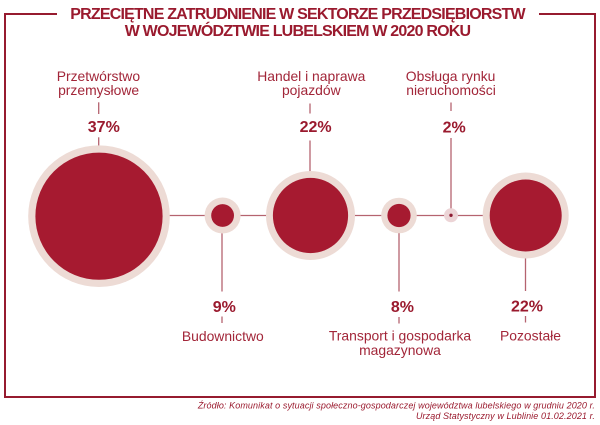  What do you see at coordinates (402, 307) in the screenshot?
I see `svg-text: 8%` at bounding box center [402, 307].